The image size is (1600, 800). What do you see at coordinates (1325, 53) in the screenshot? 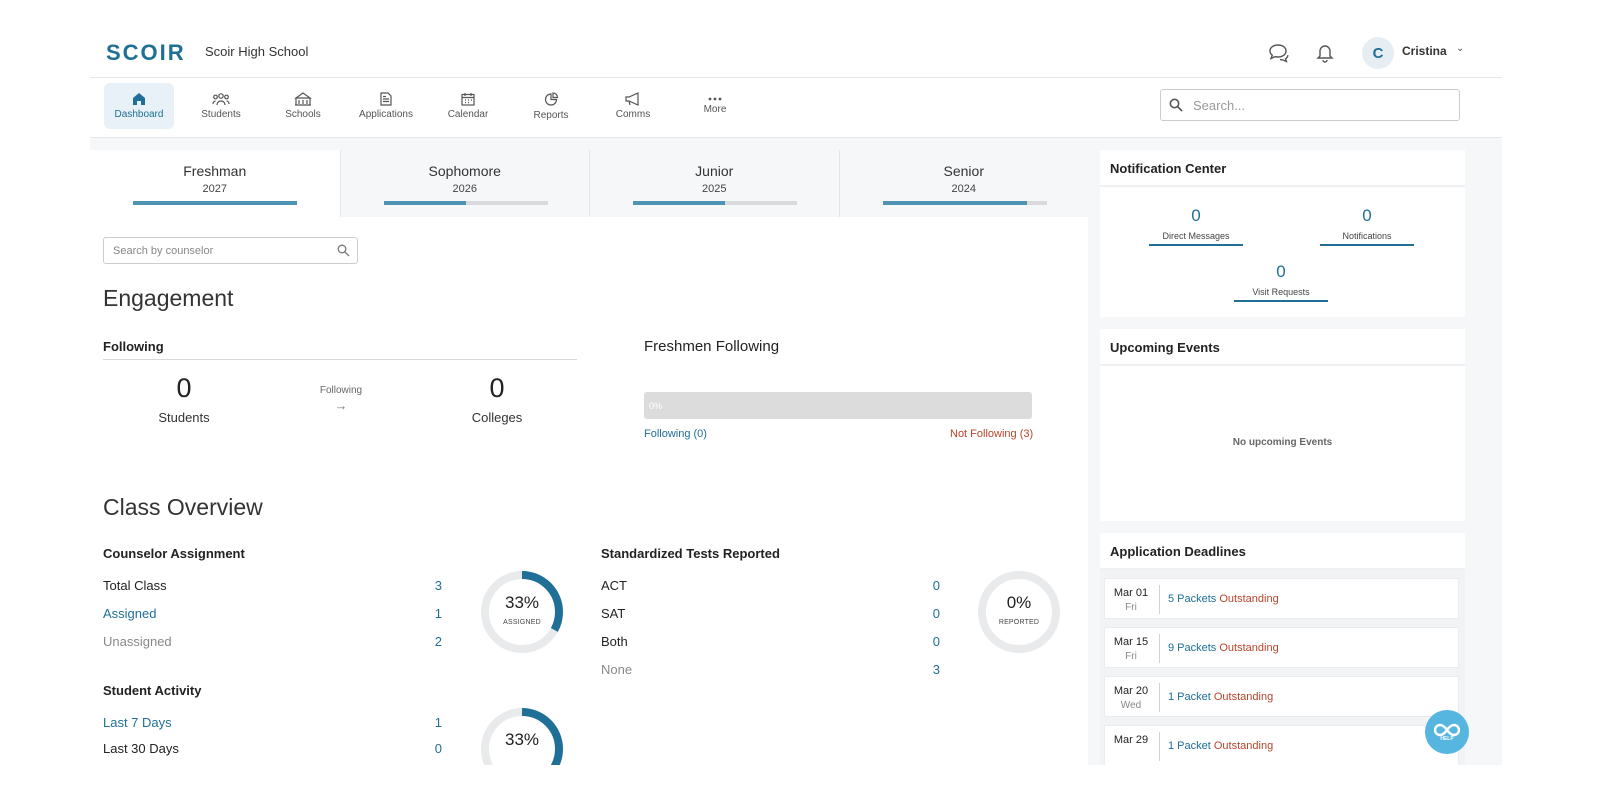
I see `bell-icon` at bounding box center [1325, 53].